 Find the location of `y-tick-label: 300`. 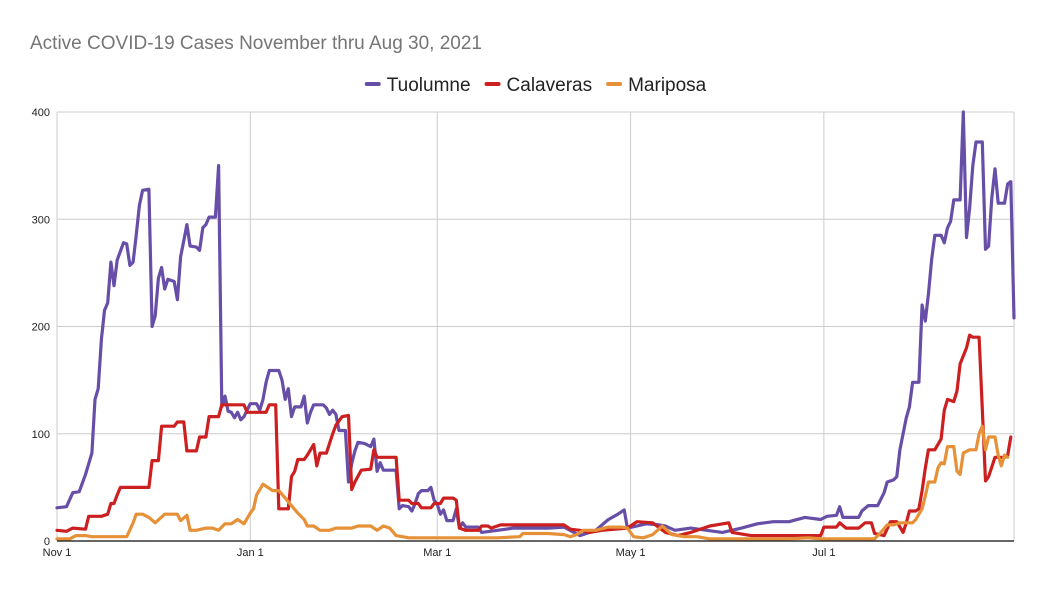

y-tick-label: 300 is located at coordinates (41, 220).